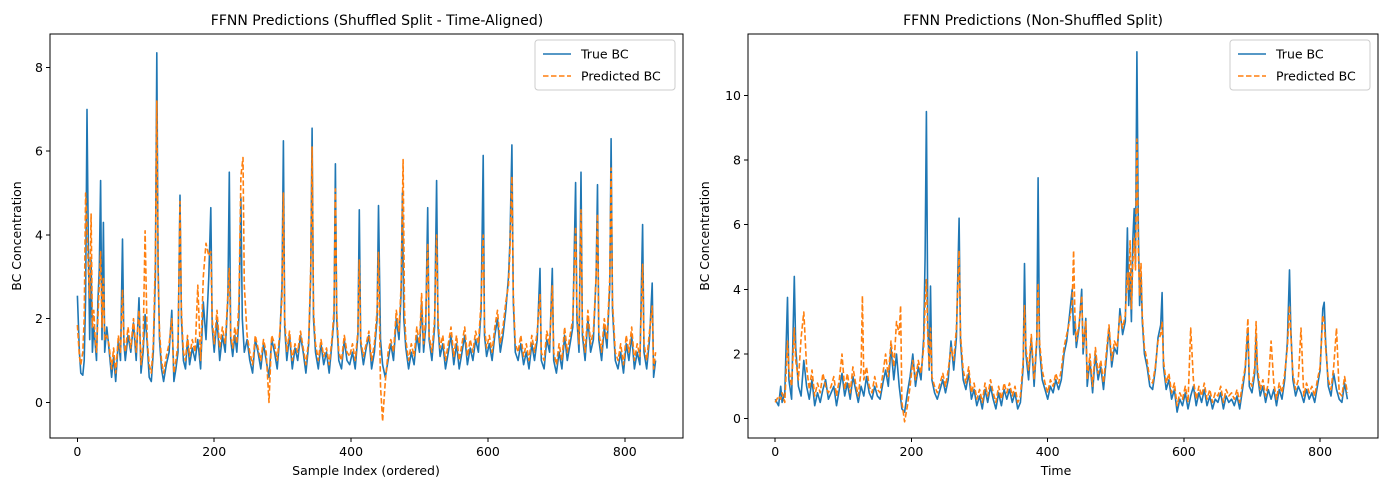 The width and height of the screenshot is (1390, 490). I want to click on chart-left-legend: True BC Predicted BC, so click(605, 65).